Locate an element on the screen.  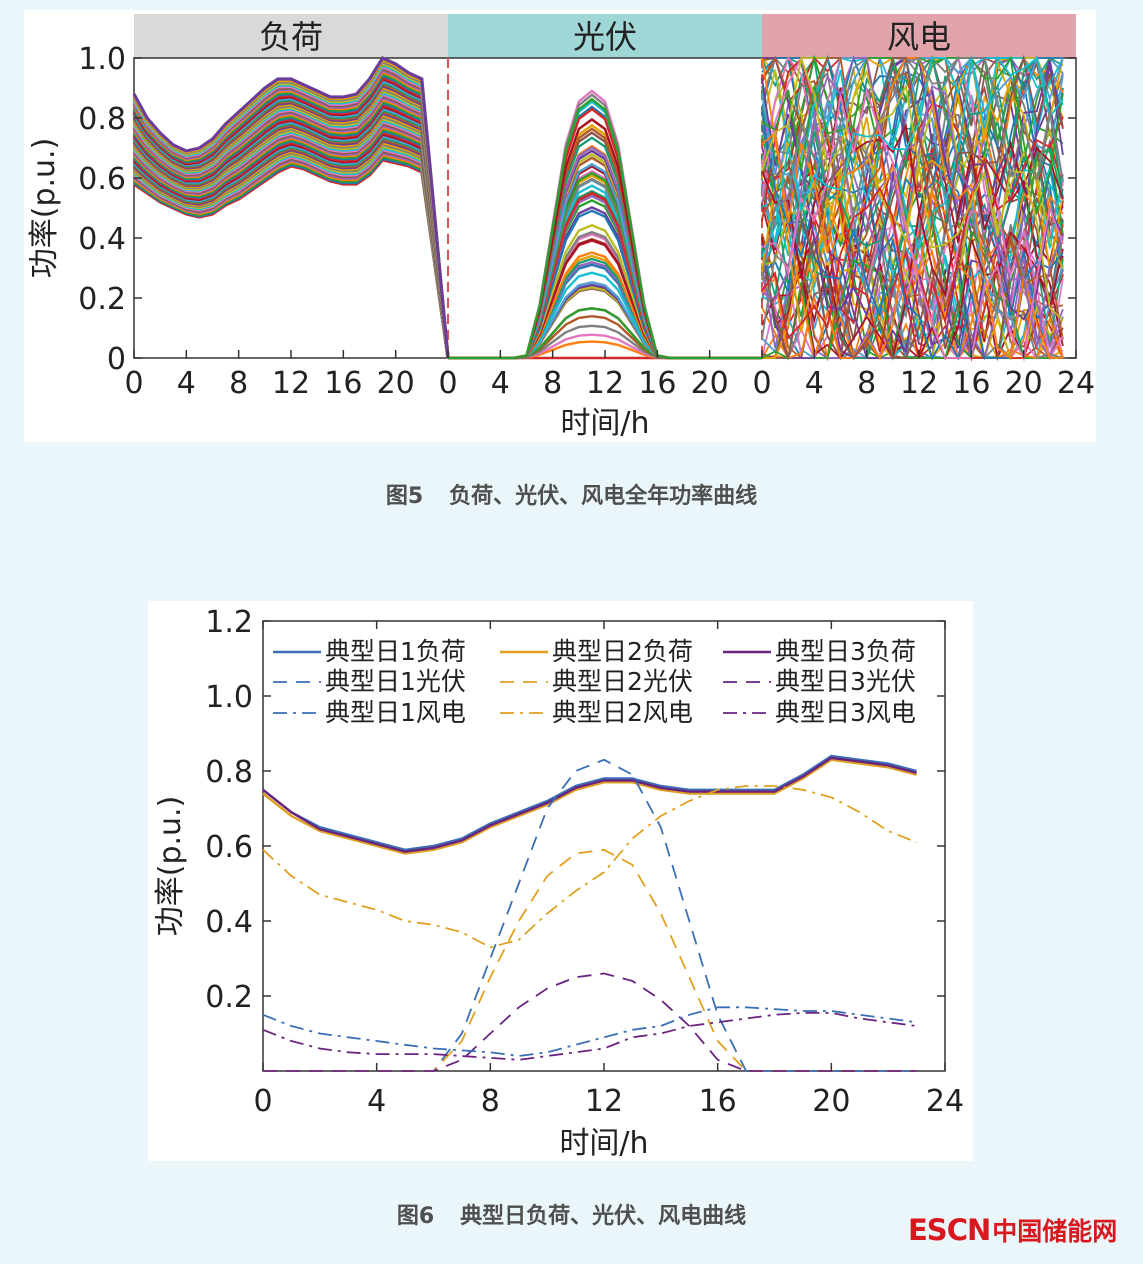
panel-header-label-1: 光伏 is located at coordinates (605, 37).